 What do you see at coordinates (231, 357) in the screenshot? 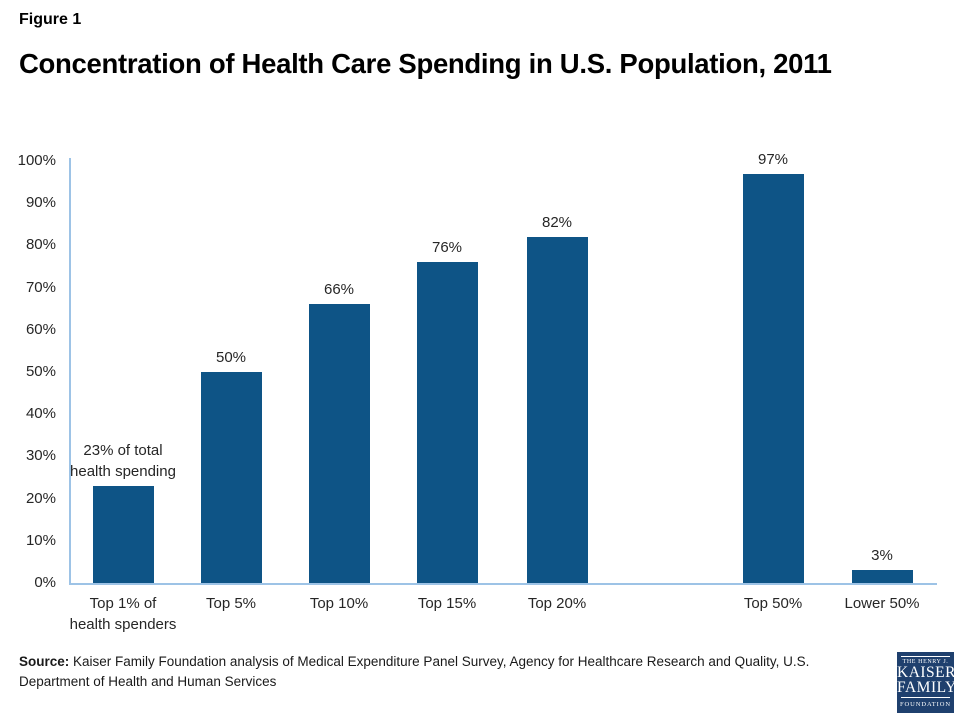
I see `bar-value-label: 50%` at bounding box center [231, 357].